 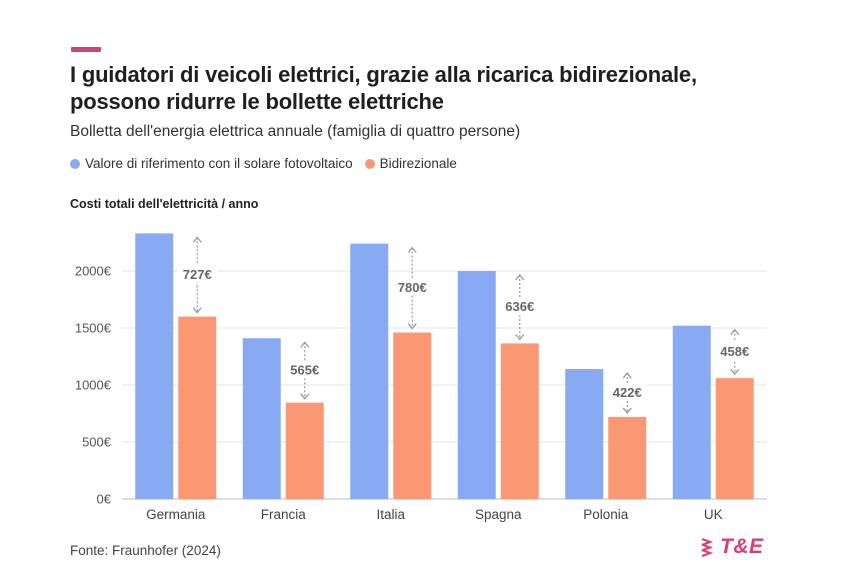 What do you see at coordinates (86, 49) in the screenshot?
I see `accent-bar` at bounding box center [86, 49].